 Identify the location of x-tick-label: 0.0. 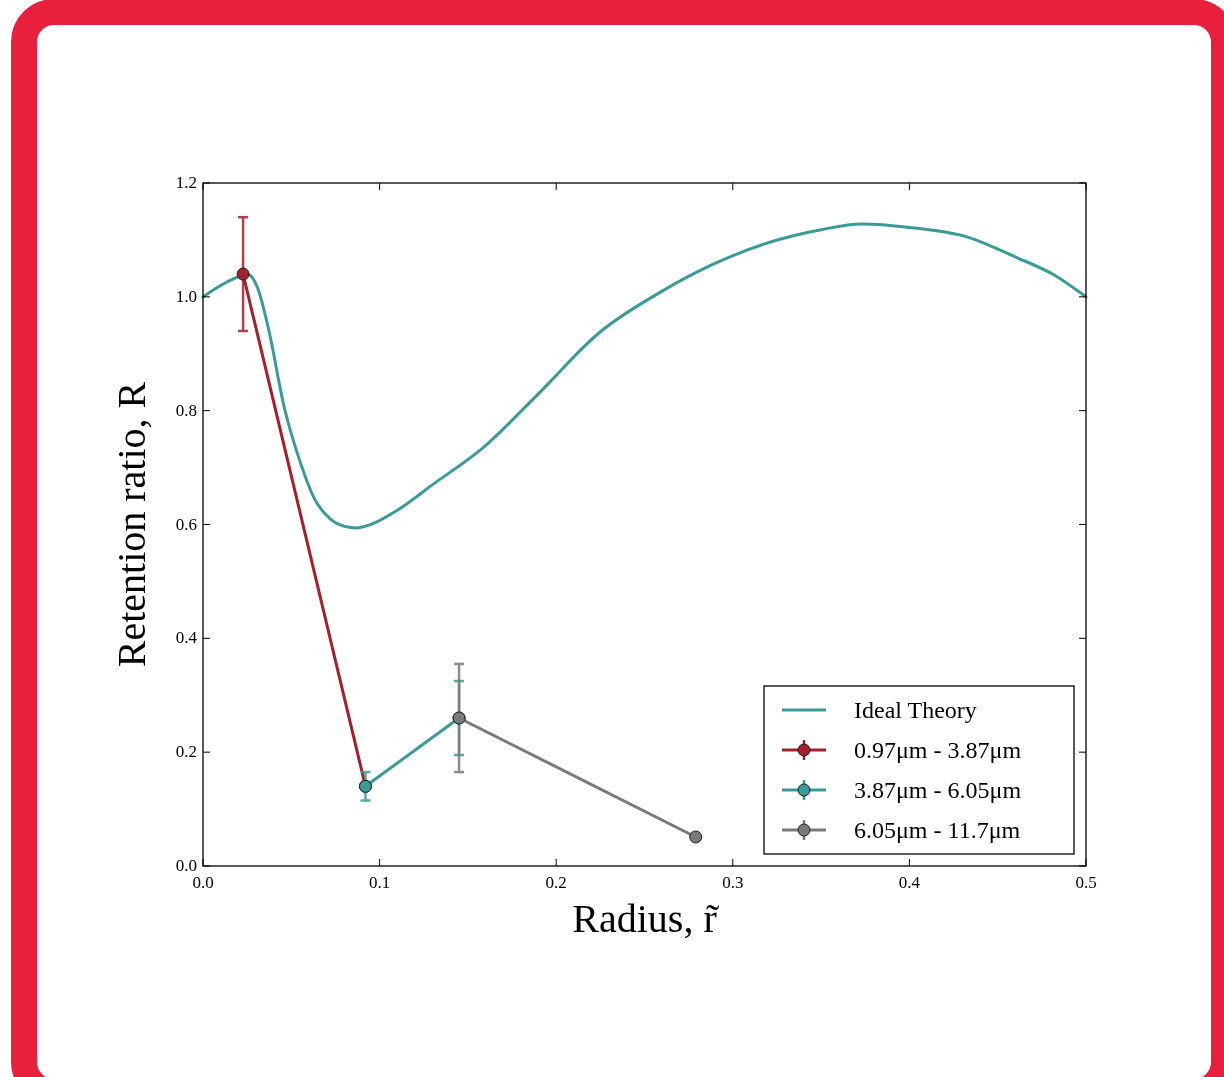
(203, 882).